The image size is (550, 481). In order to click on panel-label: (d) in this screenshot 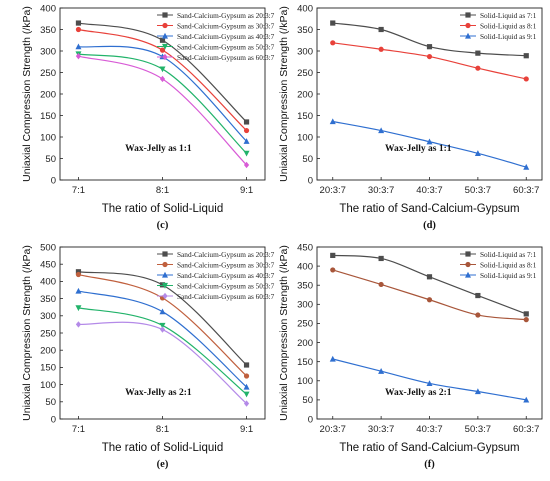, I will do `click(429, 225)`.